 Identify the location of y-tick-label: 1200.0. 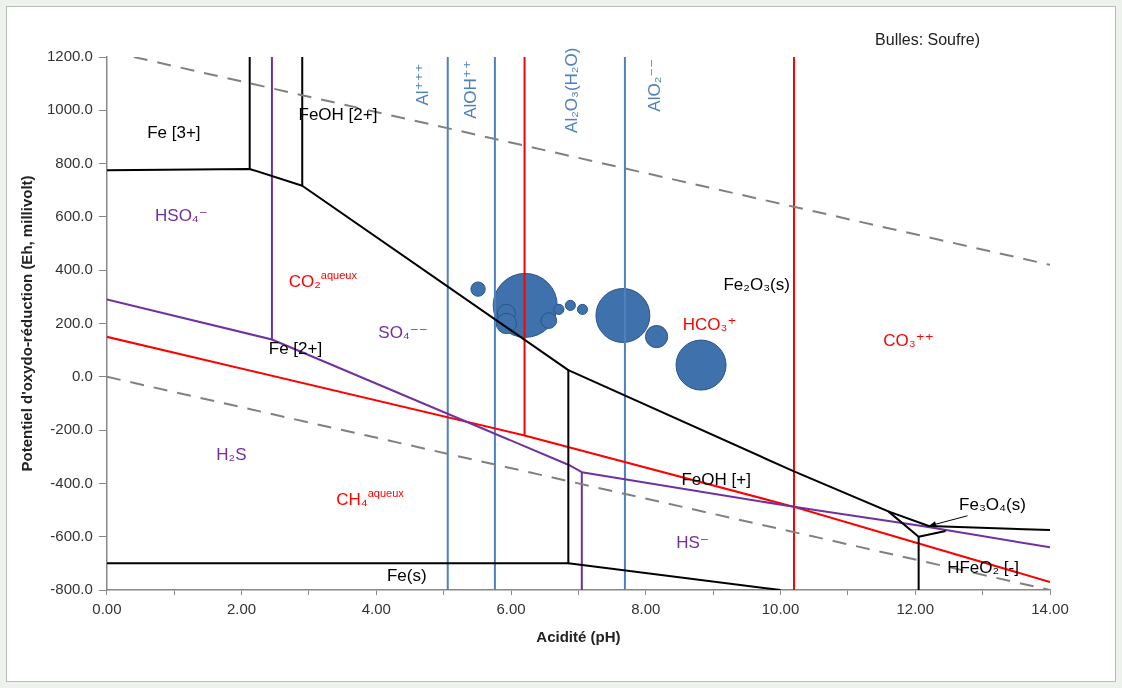
(69, 56).